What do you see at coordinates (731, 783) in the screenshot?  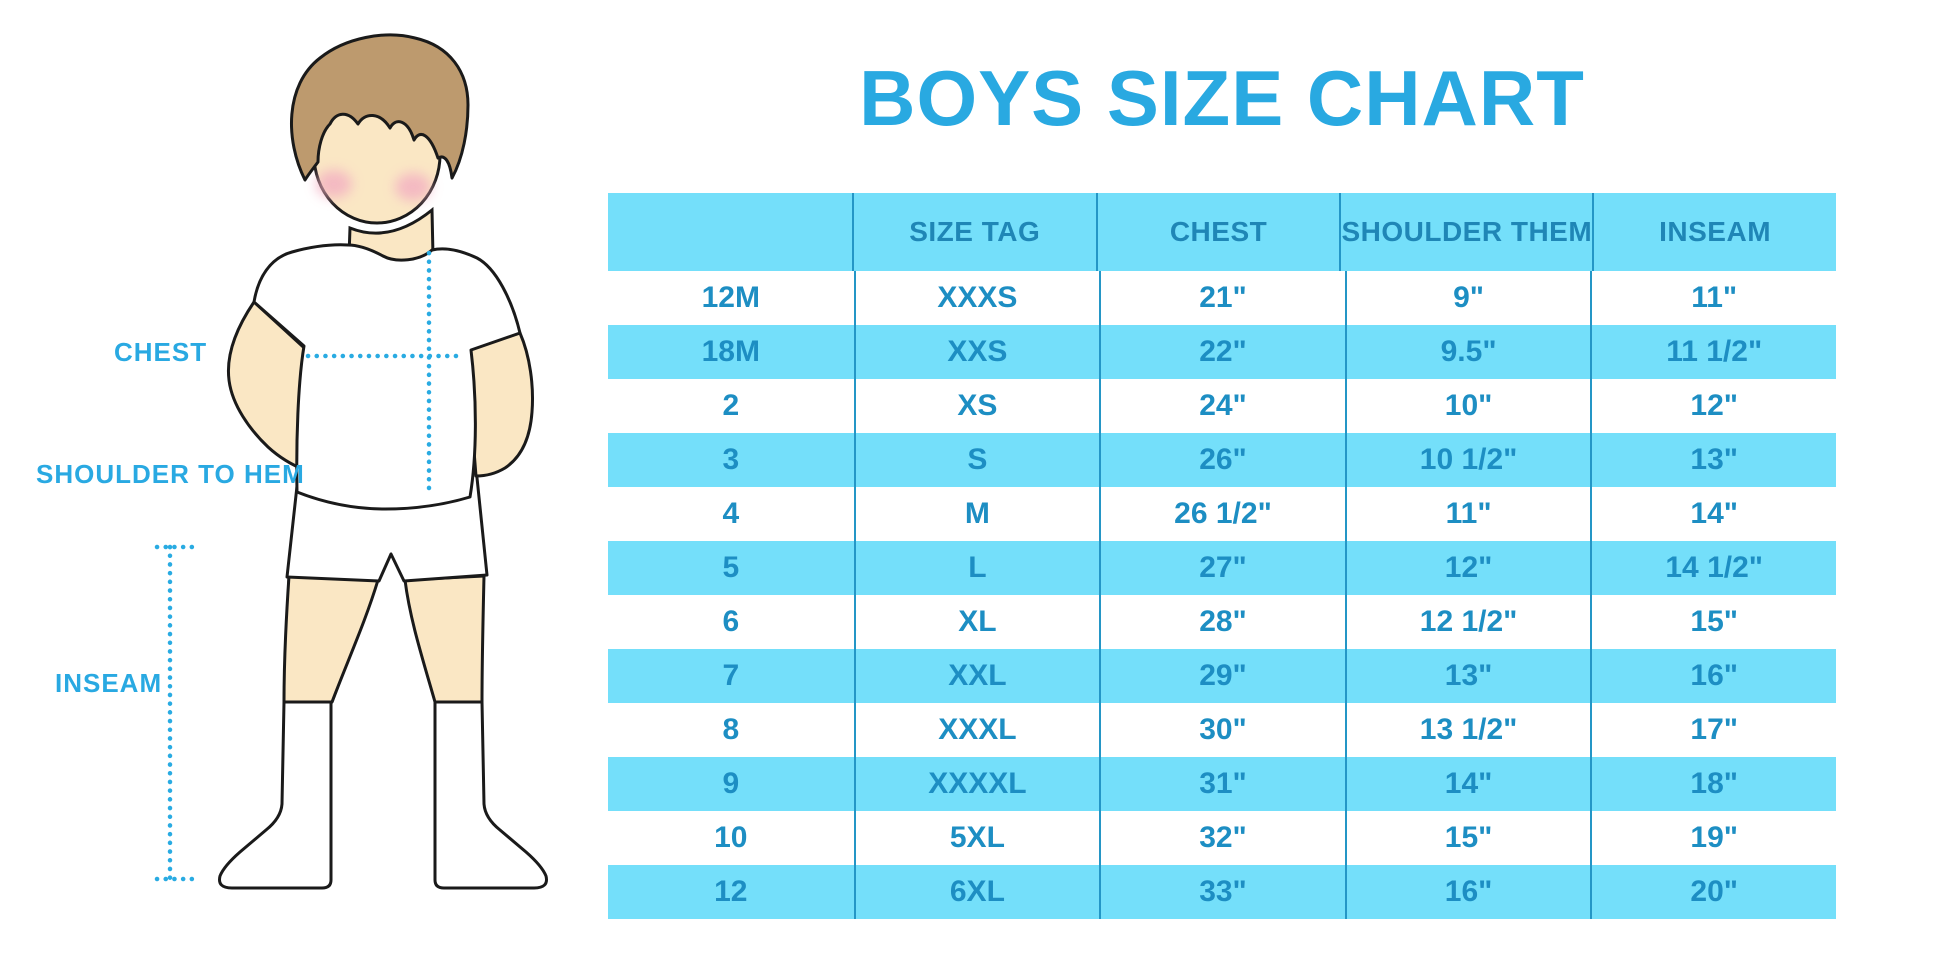 I see `table-cell: 9` at bounding box center [731, 783].